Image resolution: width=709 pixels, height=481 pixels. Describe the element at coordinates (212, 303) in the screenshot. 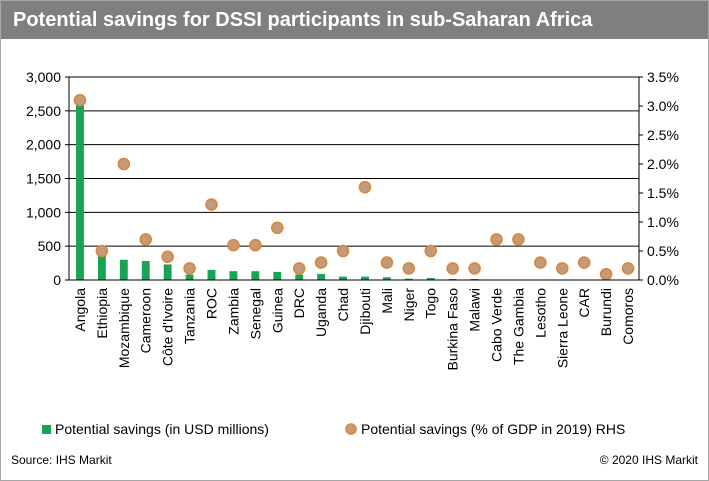

I see `x-category-label: ROC` at that location.